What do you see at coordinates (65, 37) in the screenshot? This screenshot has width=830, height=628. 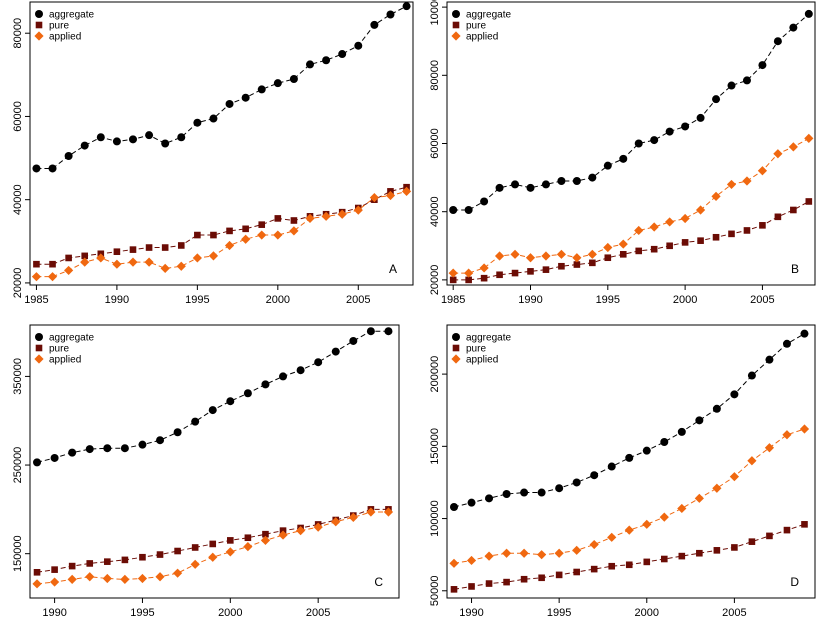 I see `legend-label-applied: applied` at bounding box center [65, 37].